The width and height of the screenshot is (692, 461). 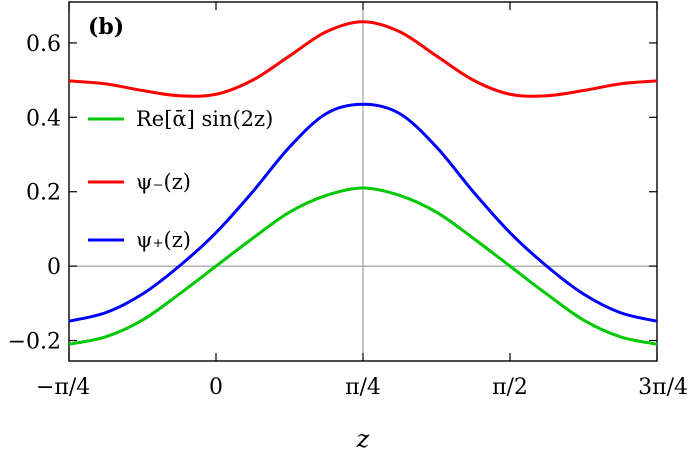 I want to click on x-tick-label: π/4, so click(x=363, y=387).